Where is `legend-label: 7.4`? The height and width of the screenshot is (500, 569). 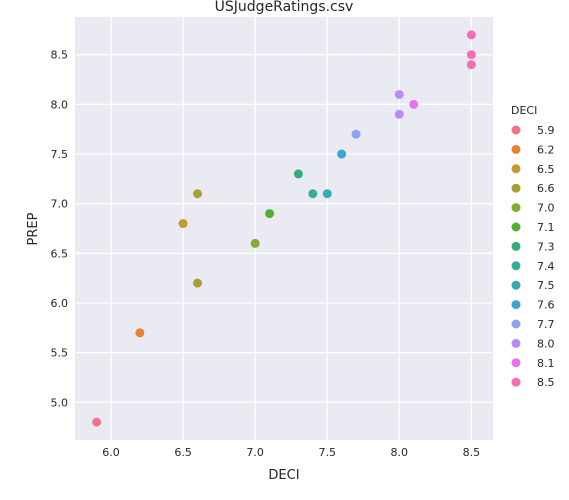
legend-label: 7.4 is located at coordinates (546, 266).